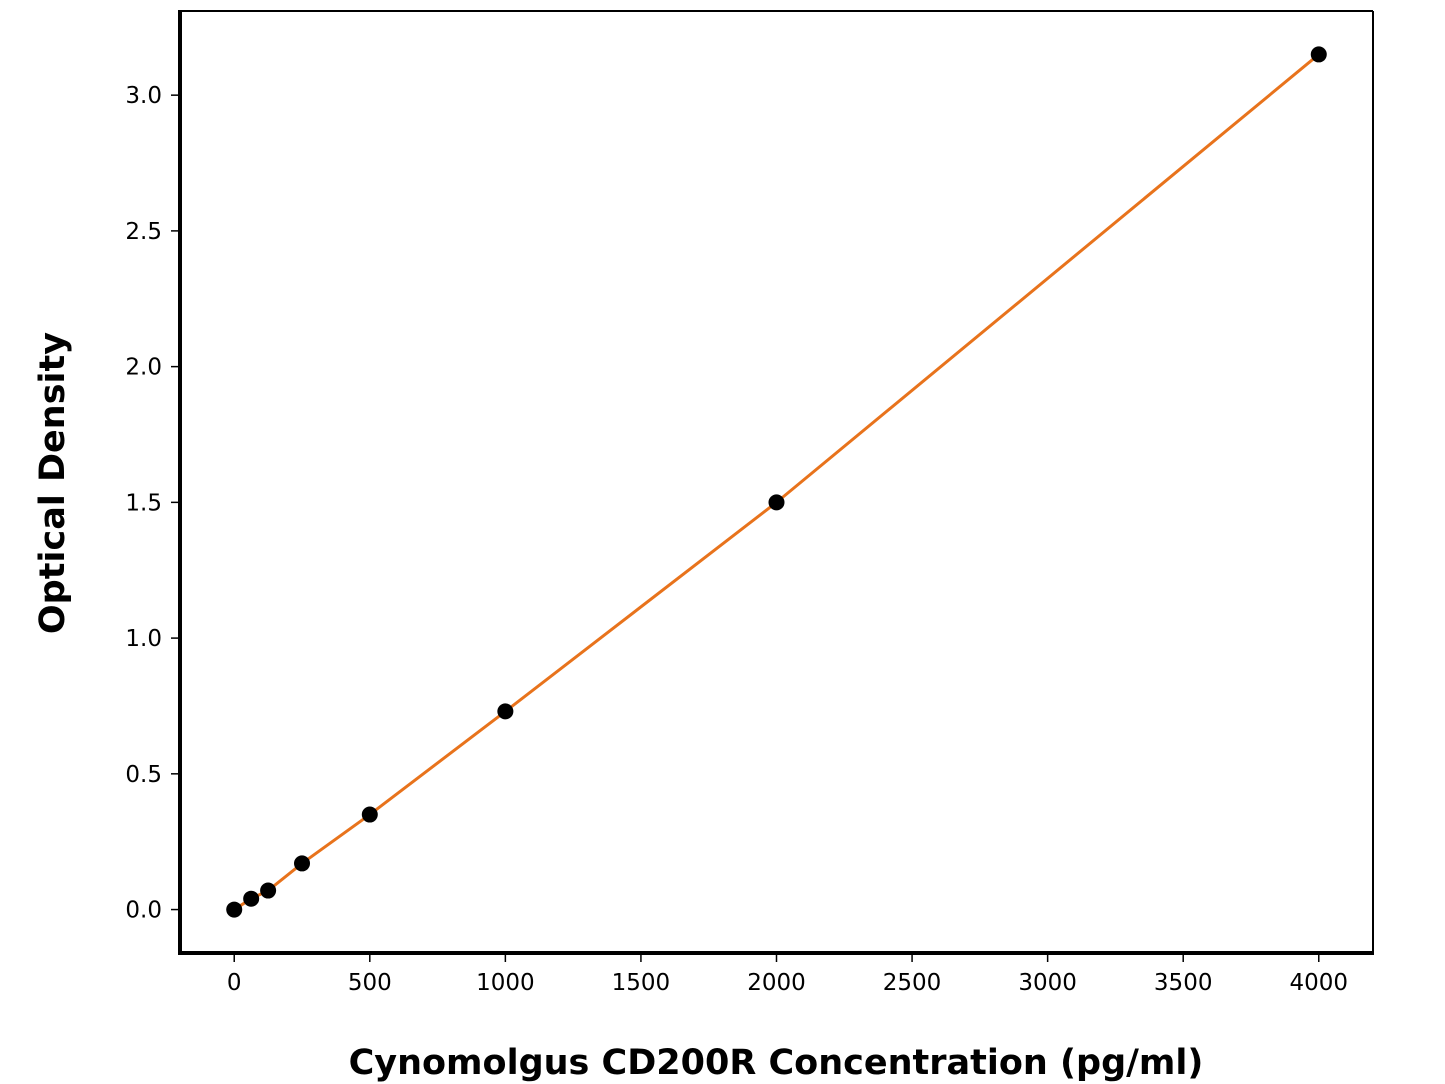 This screenshot has height=1084, width=1445. I want to click on x-tick-label: 500, so click(370, 983).